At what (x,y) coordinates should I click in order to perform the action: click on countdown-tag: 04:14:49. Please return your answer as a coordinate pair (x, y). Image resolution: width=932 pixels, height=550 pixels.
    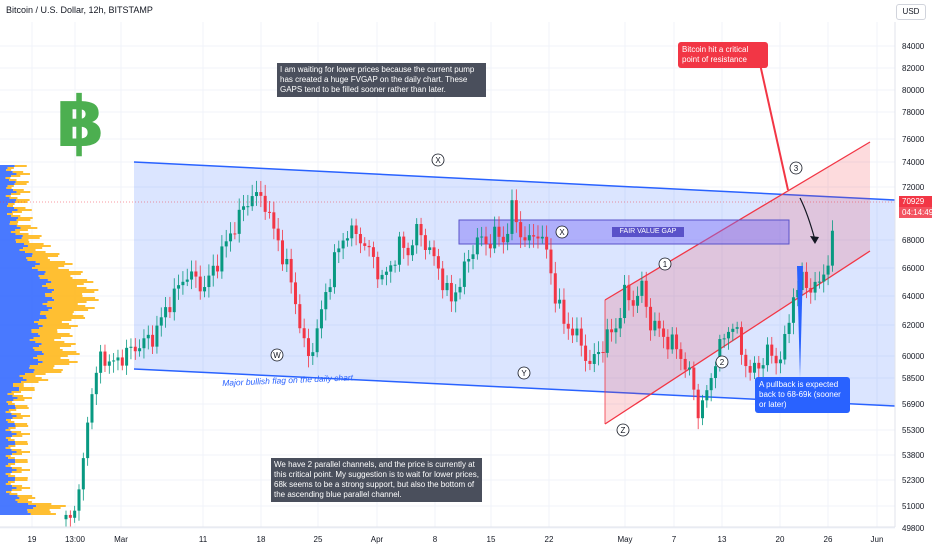
    Looking at the image, I should click on (915, 212).